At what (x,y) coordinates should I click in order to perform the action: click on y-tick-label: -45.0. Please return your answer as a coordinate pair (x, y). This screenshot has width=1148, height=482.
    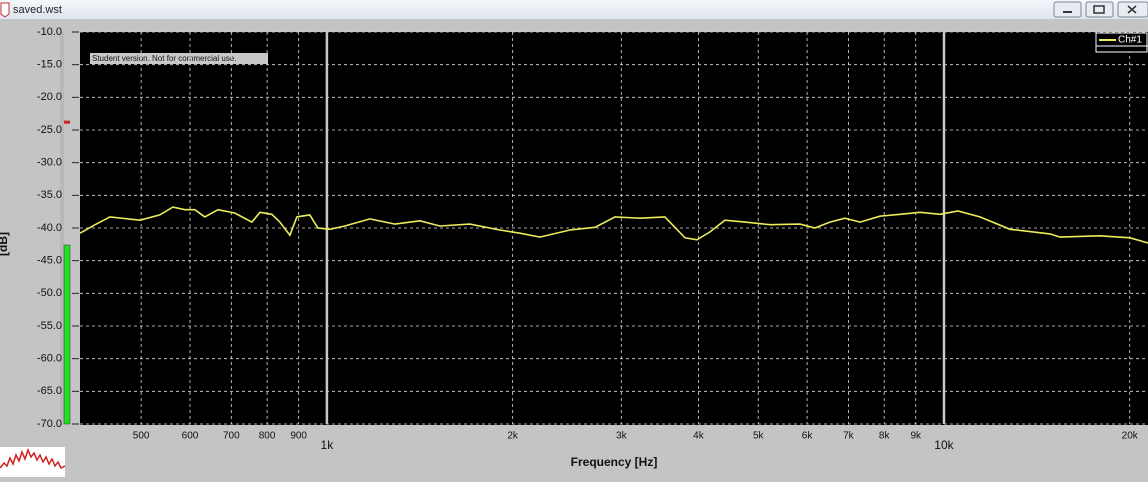
    Looking at the image, I should click on (49, 261).